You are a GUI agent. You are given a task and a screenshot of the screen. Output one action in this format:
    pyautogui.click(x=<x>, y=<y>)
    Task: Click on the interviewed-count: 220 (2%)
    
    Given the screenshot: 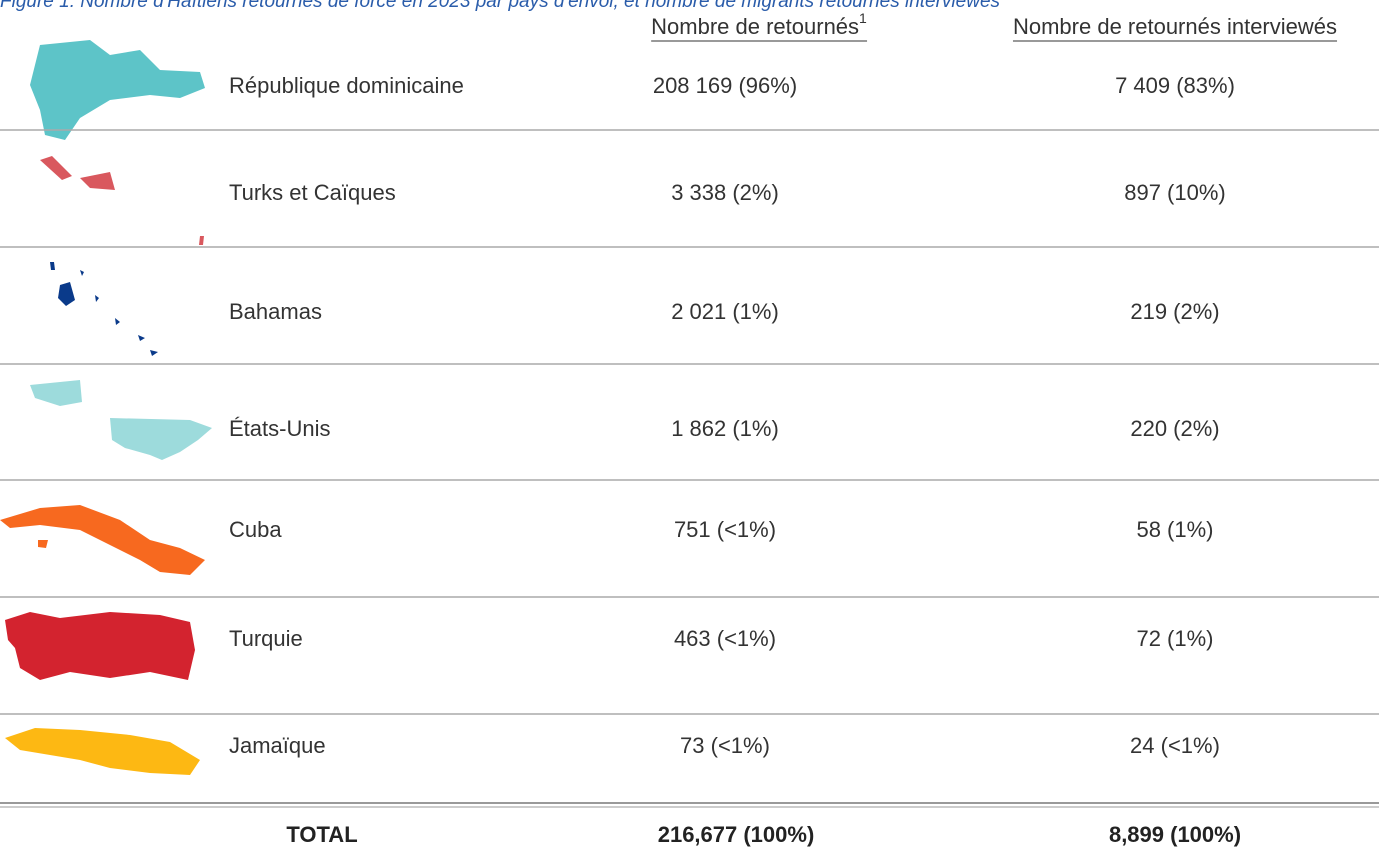 What is the action you would take?
    pyautogui.click(x=1174, y=428)
    